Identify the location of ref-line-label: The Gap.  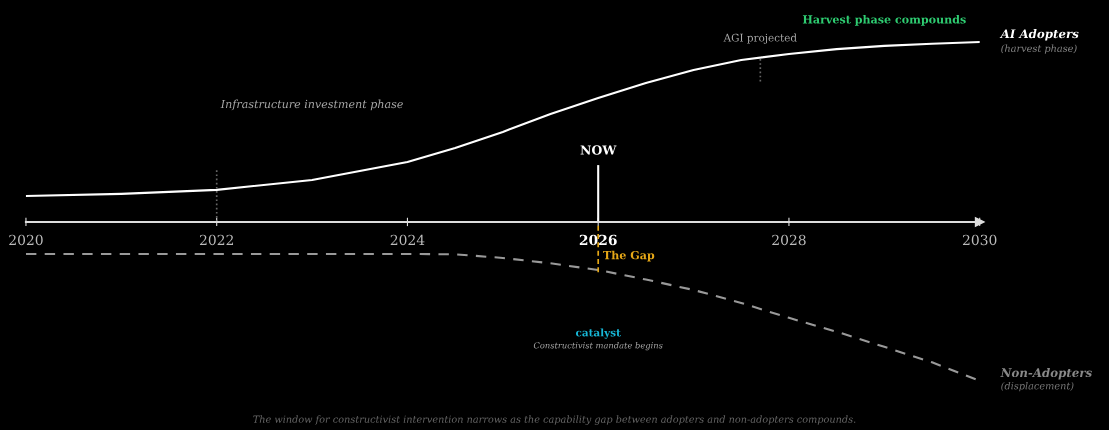
(629, 256).